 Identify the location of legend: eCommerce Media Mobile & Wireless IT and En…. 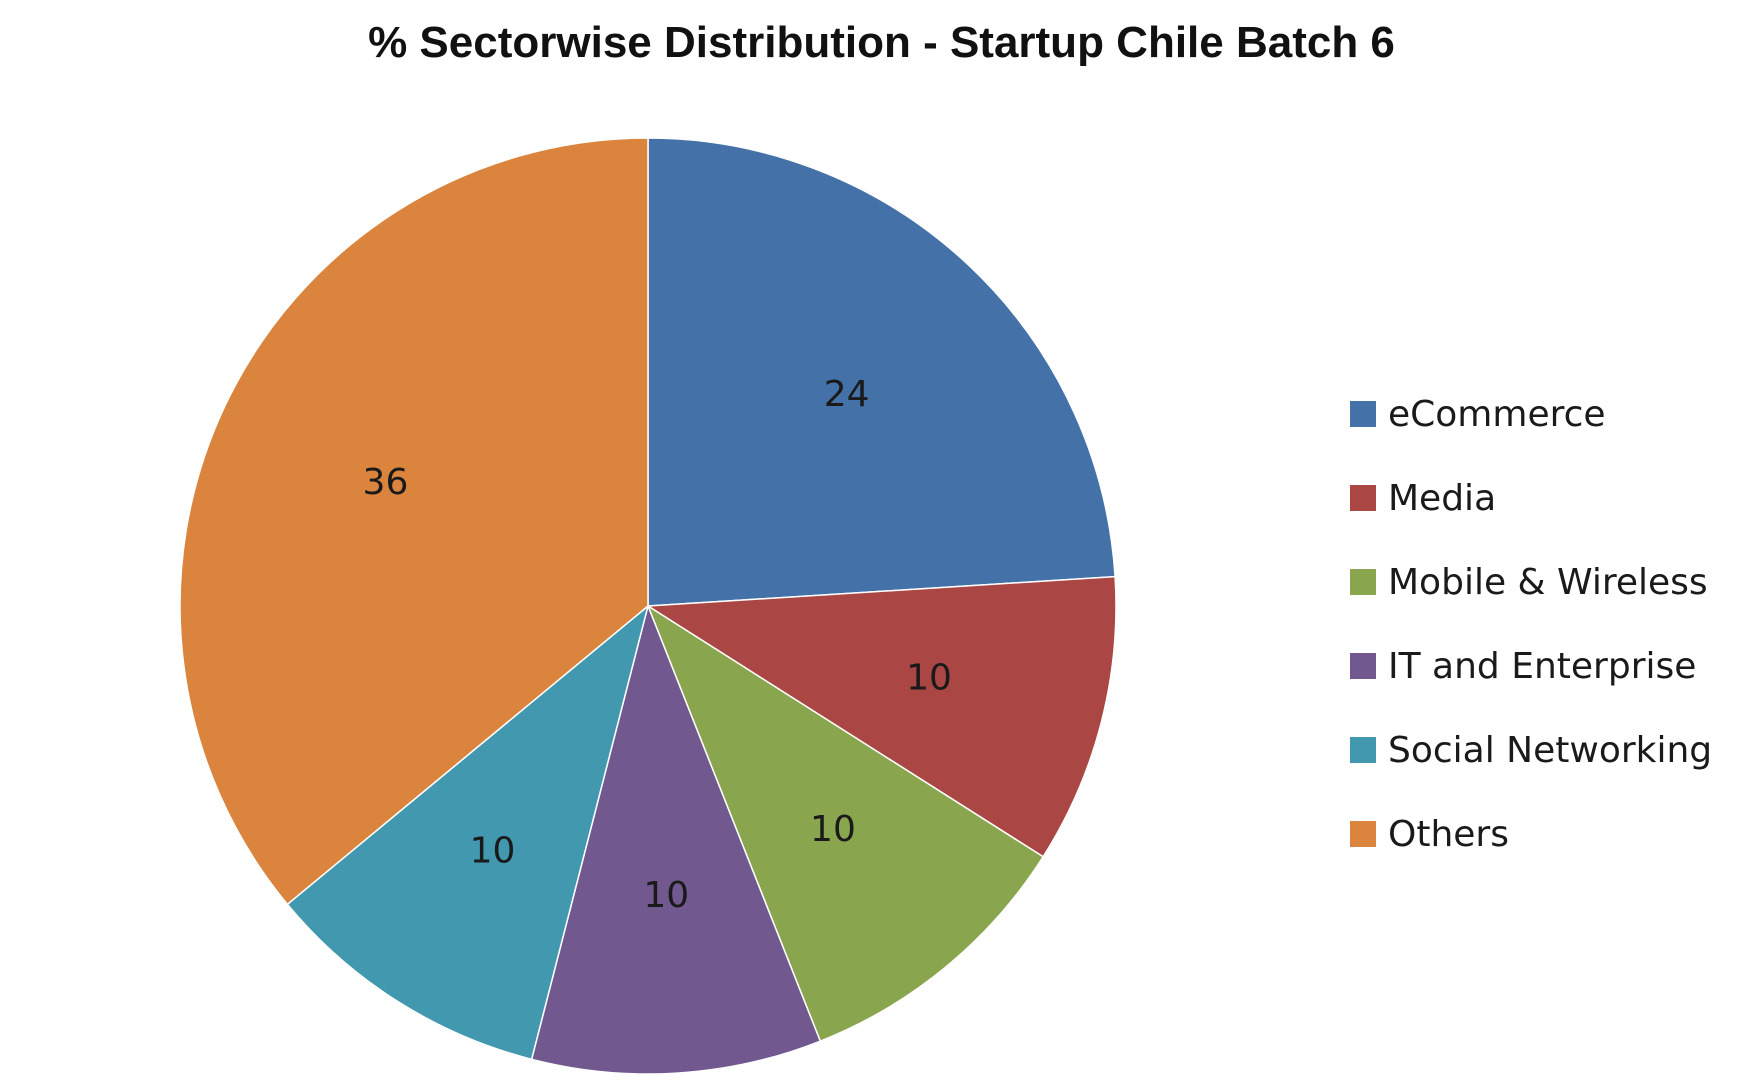
(1555, 624).